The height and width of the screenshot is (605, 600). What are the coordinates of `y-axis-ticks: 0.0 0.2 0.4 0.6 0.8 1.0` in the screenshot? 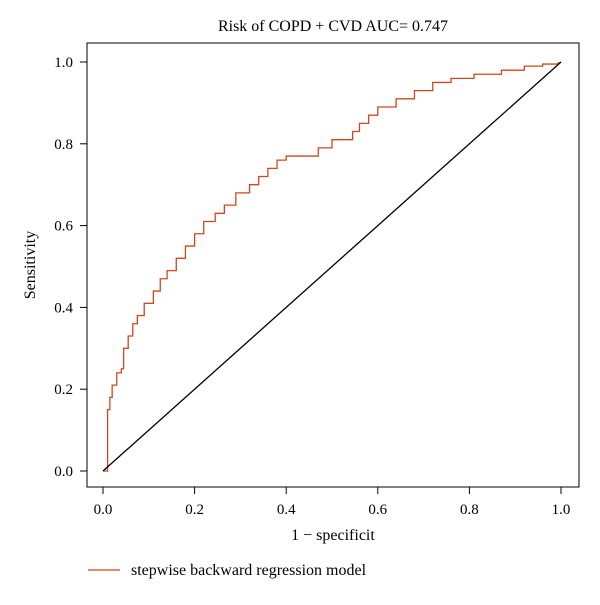 It's located at (70, 267).